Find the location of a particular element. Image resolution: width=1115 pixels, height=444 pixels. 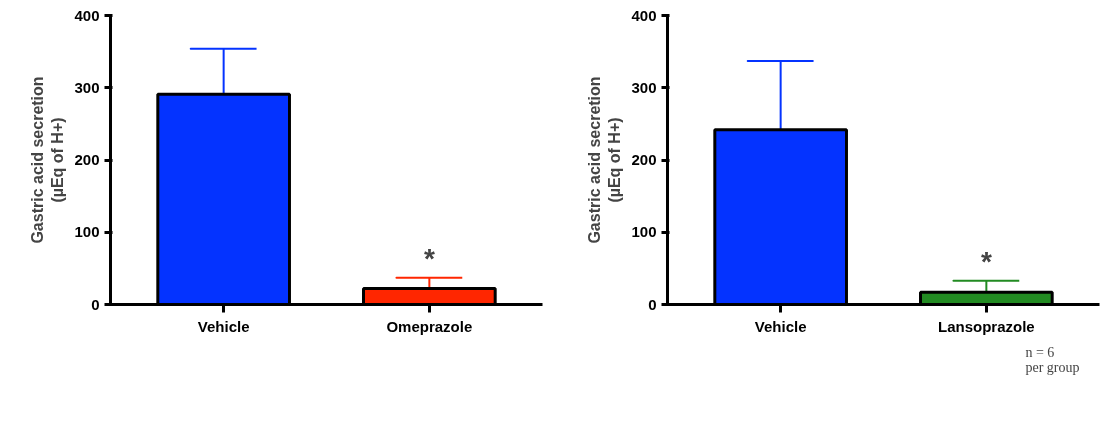

text: n = 6 per group is located at coordinates (1052, 359).